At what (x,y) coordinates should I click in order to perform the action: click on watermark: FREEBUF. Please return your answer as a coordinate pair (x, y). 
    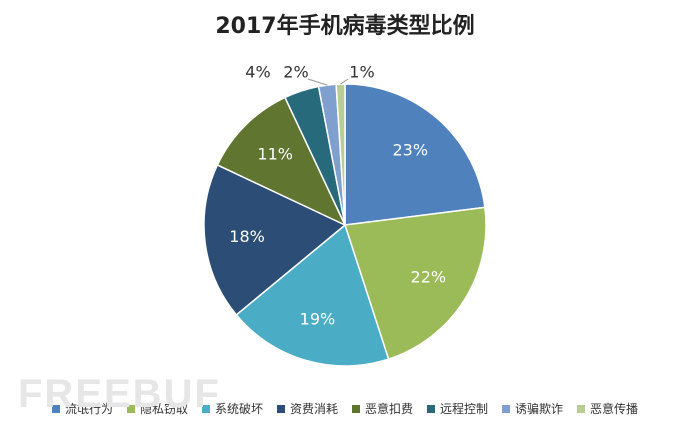
    Looking at the image, I should click on (119, 394).